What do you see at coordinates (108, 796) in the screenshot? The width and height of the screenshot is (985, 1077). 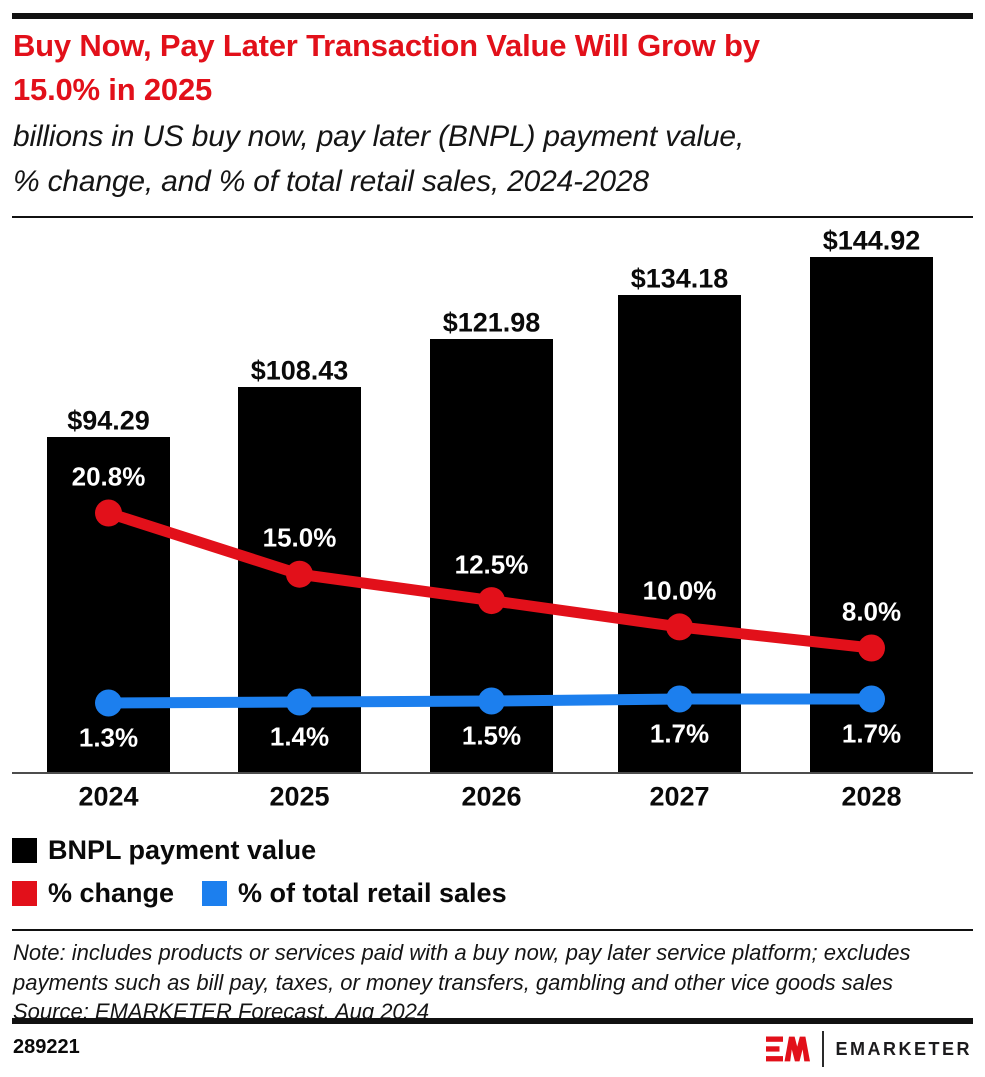 I see `x-axis-label-2024: 2024` at bounding box center [108, 796].